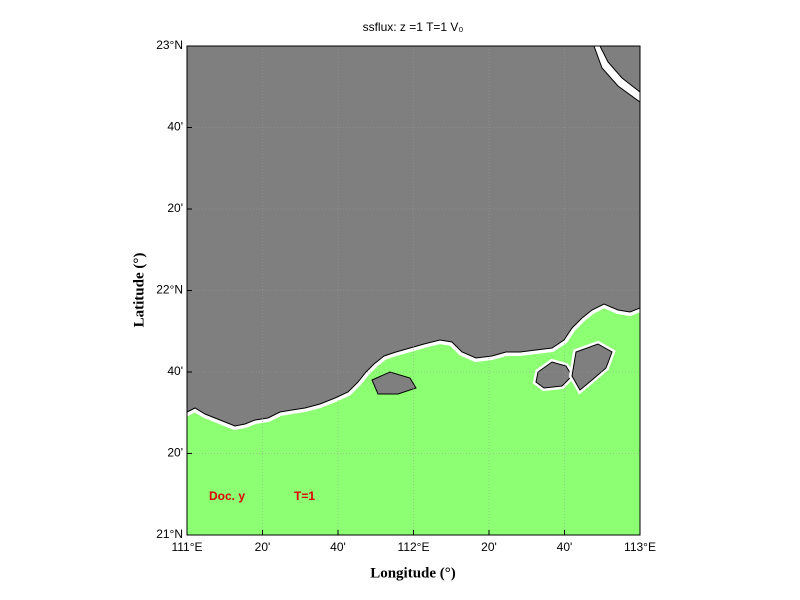 The width and height of the screenshot is (800, 600). I want to click on x-axis-label: Longitude (°), so click(413, 573).